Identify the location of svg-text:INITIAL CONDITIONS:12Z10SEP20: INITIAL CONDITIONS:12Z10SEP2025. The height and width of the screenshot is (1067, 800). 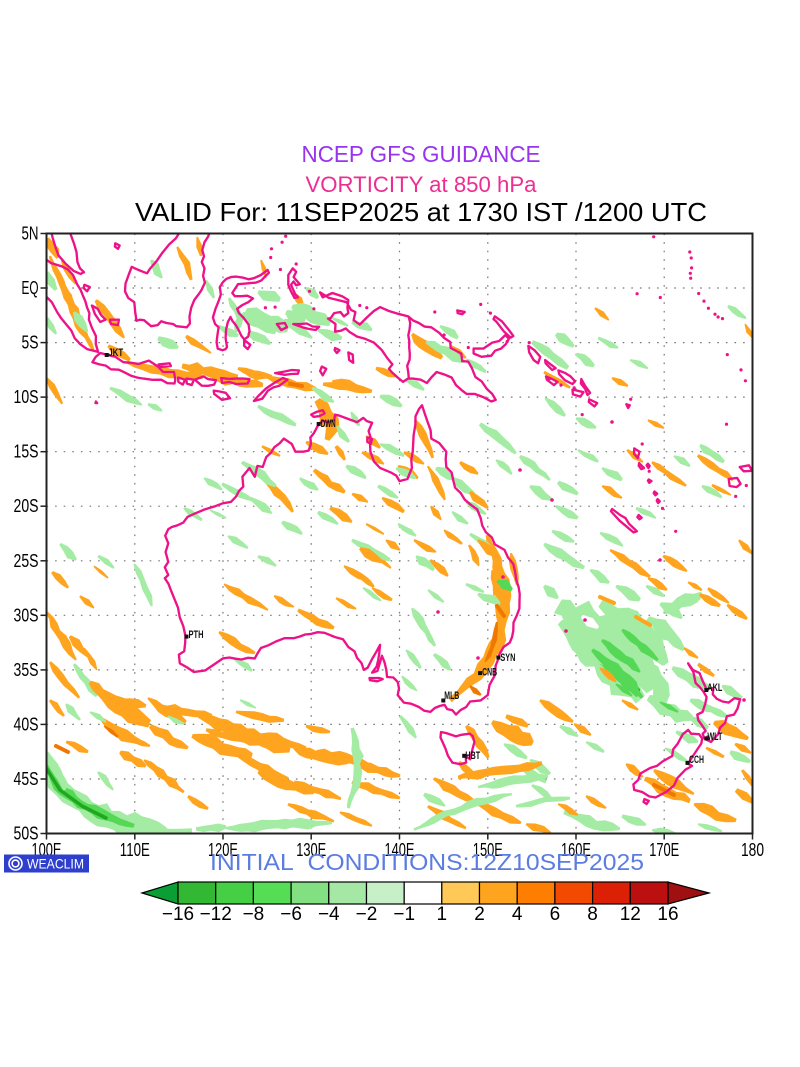
(427, 862).